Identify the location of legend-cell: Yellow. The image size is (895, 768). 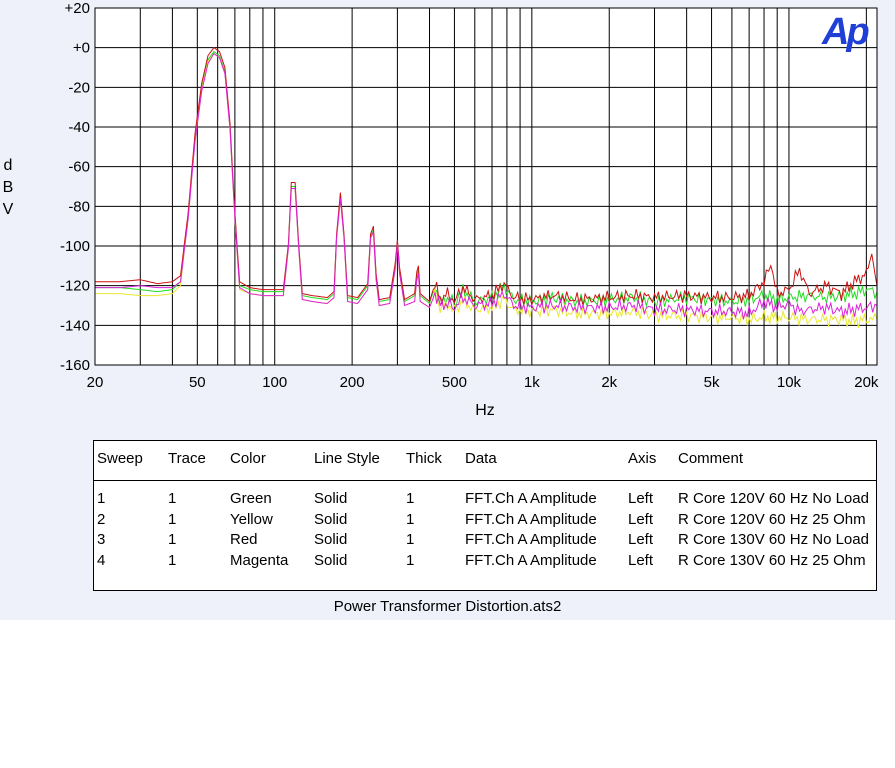
(251, 519).